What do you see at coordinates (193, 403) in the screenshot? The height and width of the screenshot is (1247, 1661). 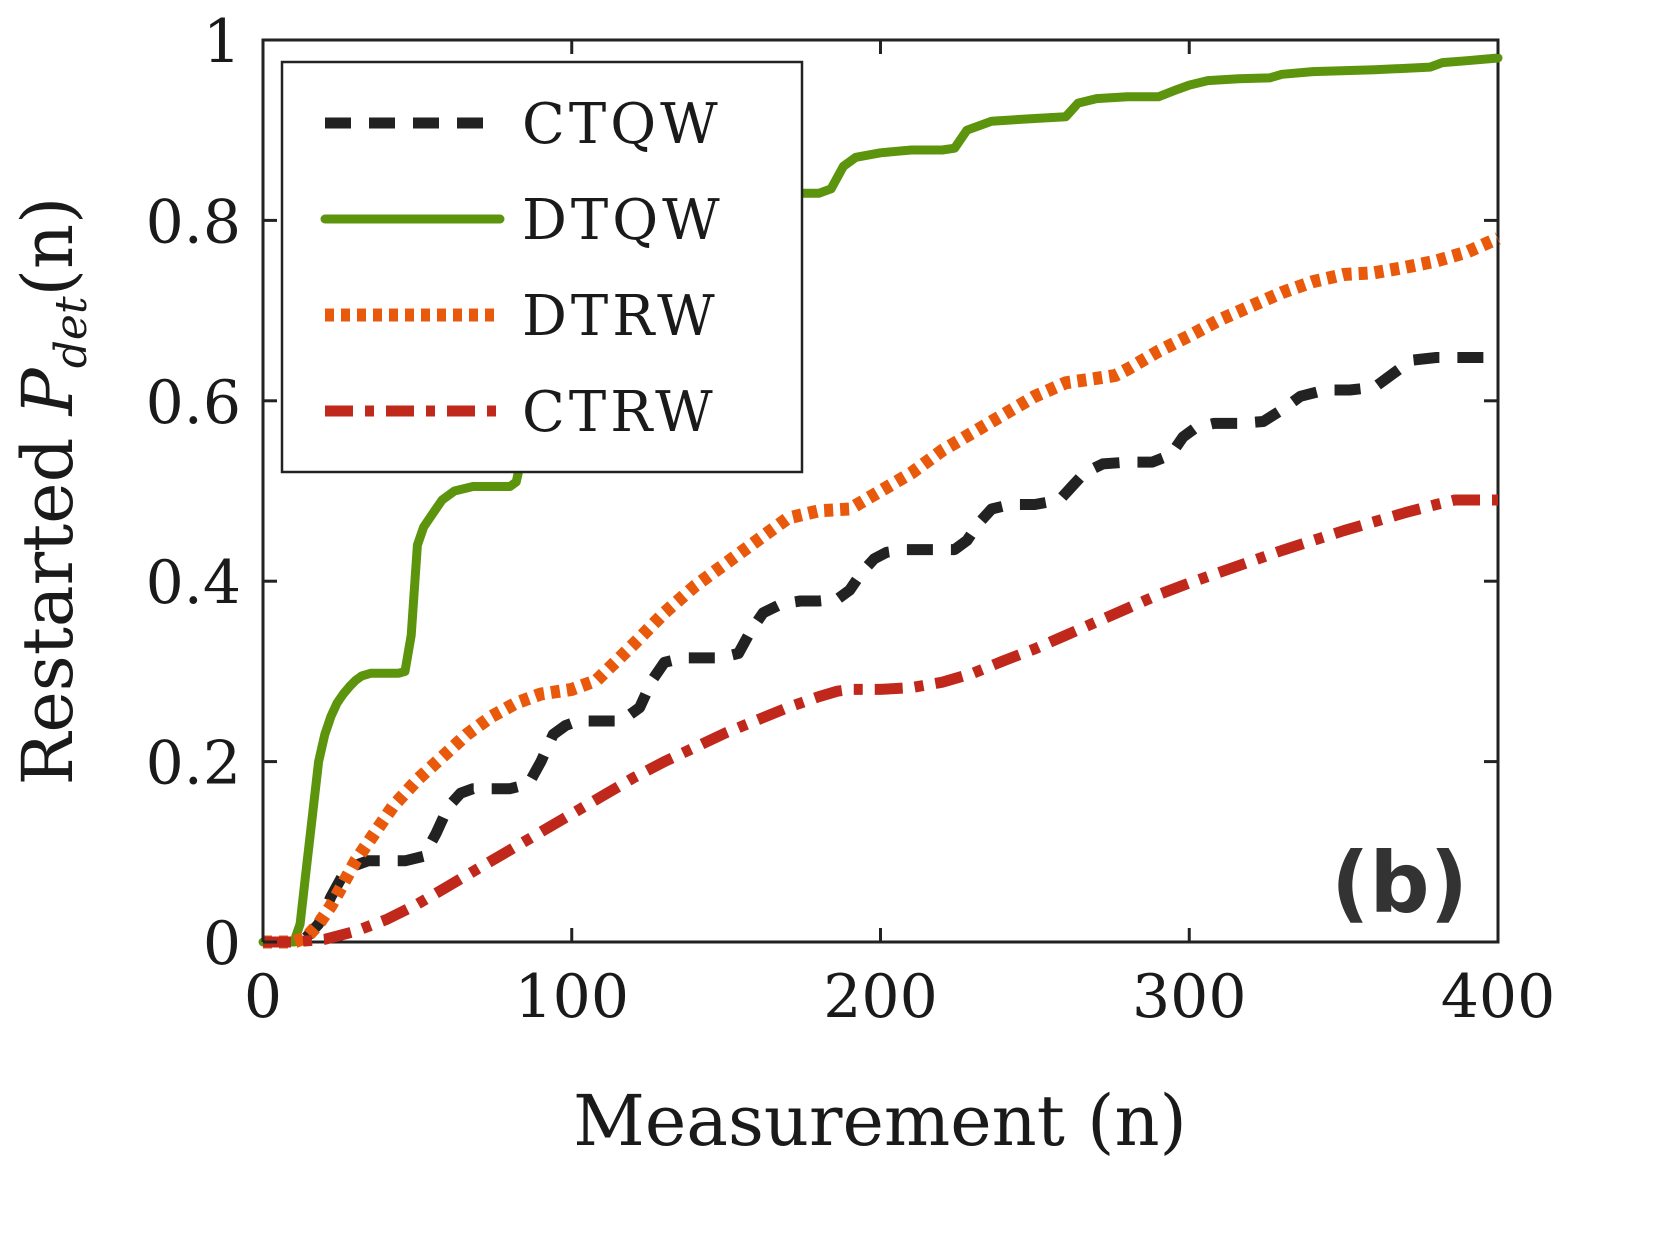 I see `y-tick-label: 0.6` at bounding box center [193, 403].